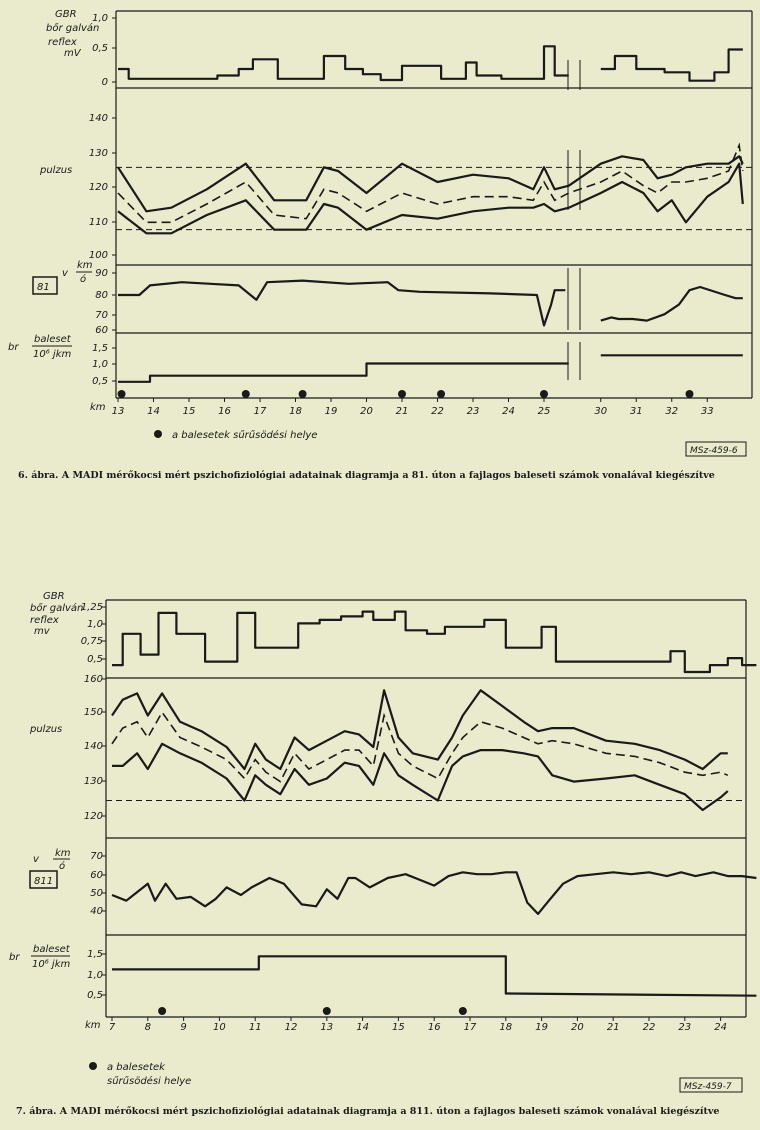 The image size is (760, 1130). What do you see at coordinates (96, 893) in the screenshot?
I see `speed-y-tick: 50` at bounding box center [96, 893].